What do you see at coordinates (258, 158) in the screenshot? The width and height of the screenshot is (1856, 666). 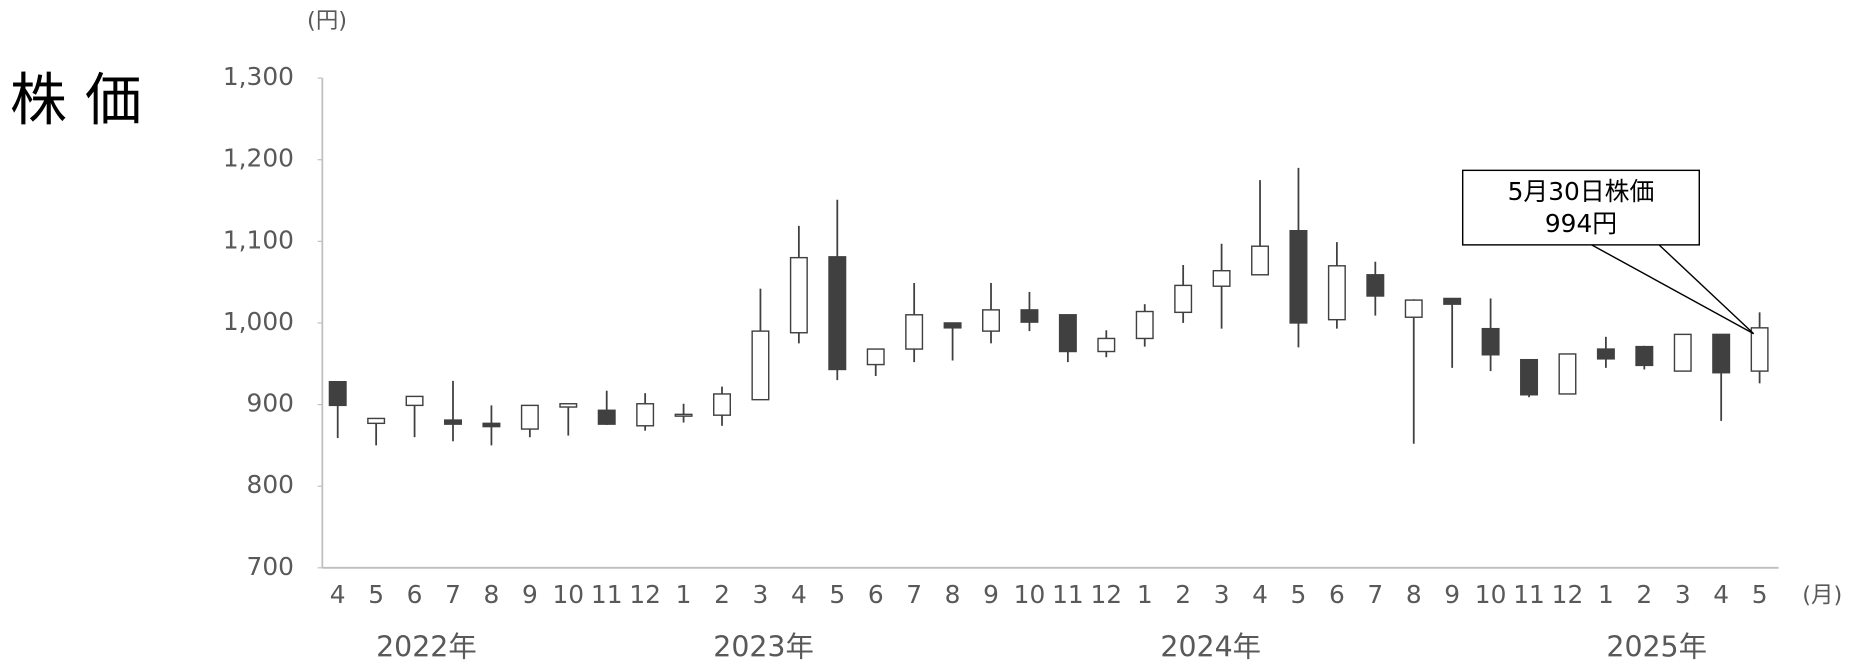 I see `y-tick-label: 1,200` at bounding box center [258, 158].